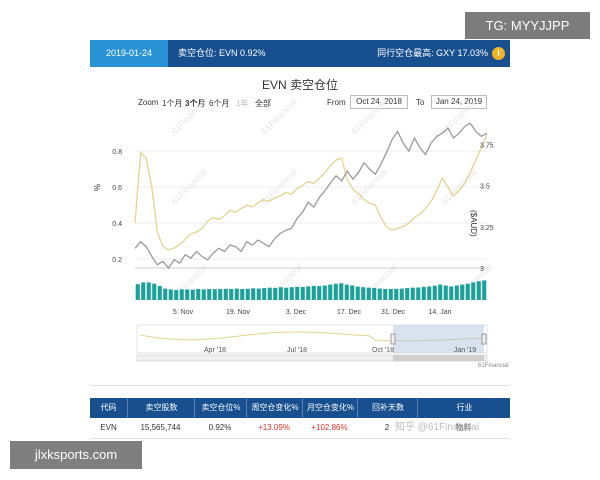 Image resolution: width=600 pixels, height=480 pixels. I want to click on x-axis-ticks: 5. Nov 19. Nov 3. Dec 17. Dec 31. Dec 14. Jan, so click(312, 312).